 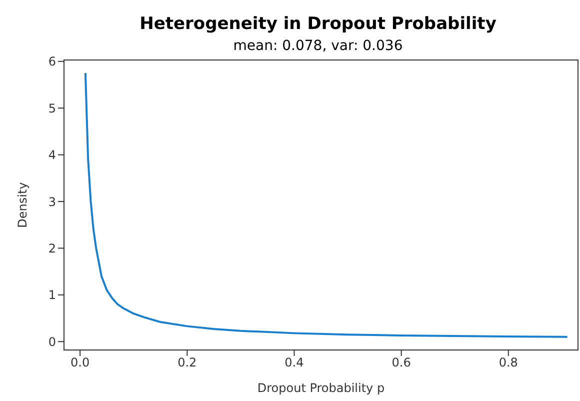 What do you see at coordinates (52, 248) in the screenshot?
I see `y-tick-label: 2` at bounding box center [52, 248].